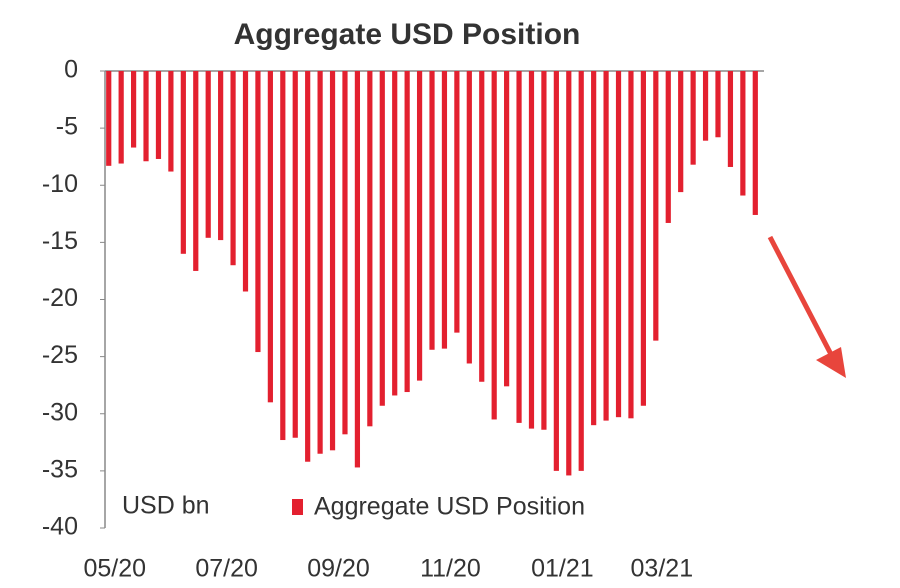 This screenshot has height=588, width=900. What do you see at coordinates (71, 70) in the screenshot?
I see `y-tick-label: 0` at bounding box center [71, 70].